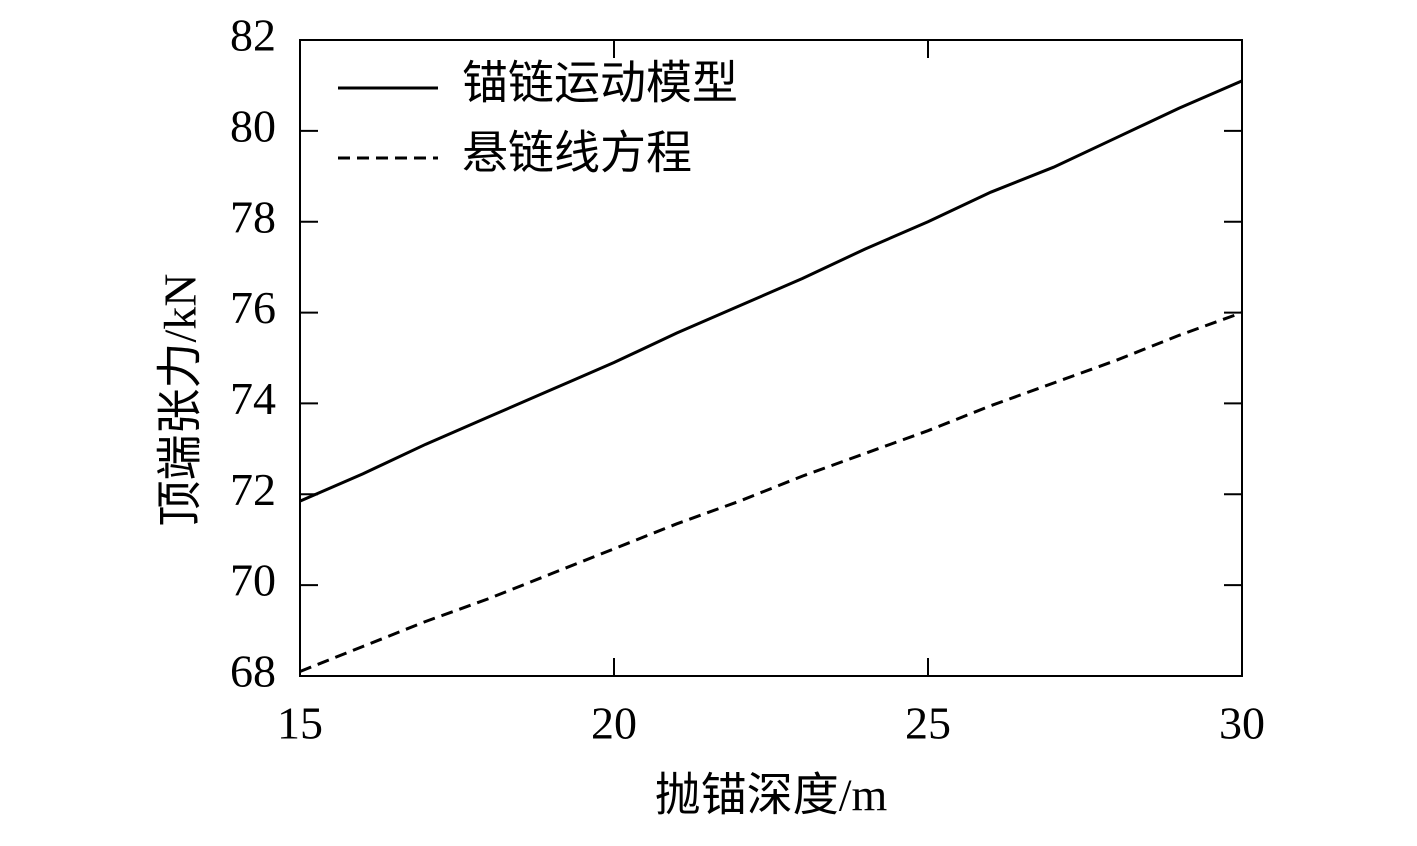 The height and width of the screenshot is (846, 1417). What do you see at coordinates (253, 398) in the screenshot?
I see `y-tick-label: 74` at bounding box center [253, 398].